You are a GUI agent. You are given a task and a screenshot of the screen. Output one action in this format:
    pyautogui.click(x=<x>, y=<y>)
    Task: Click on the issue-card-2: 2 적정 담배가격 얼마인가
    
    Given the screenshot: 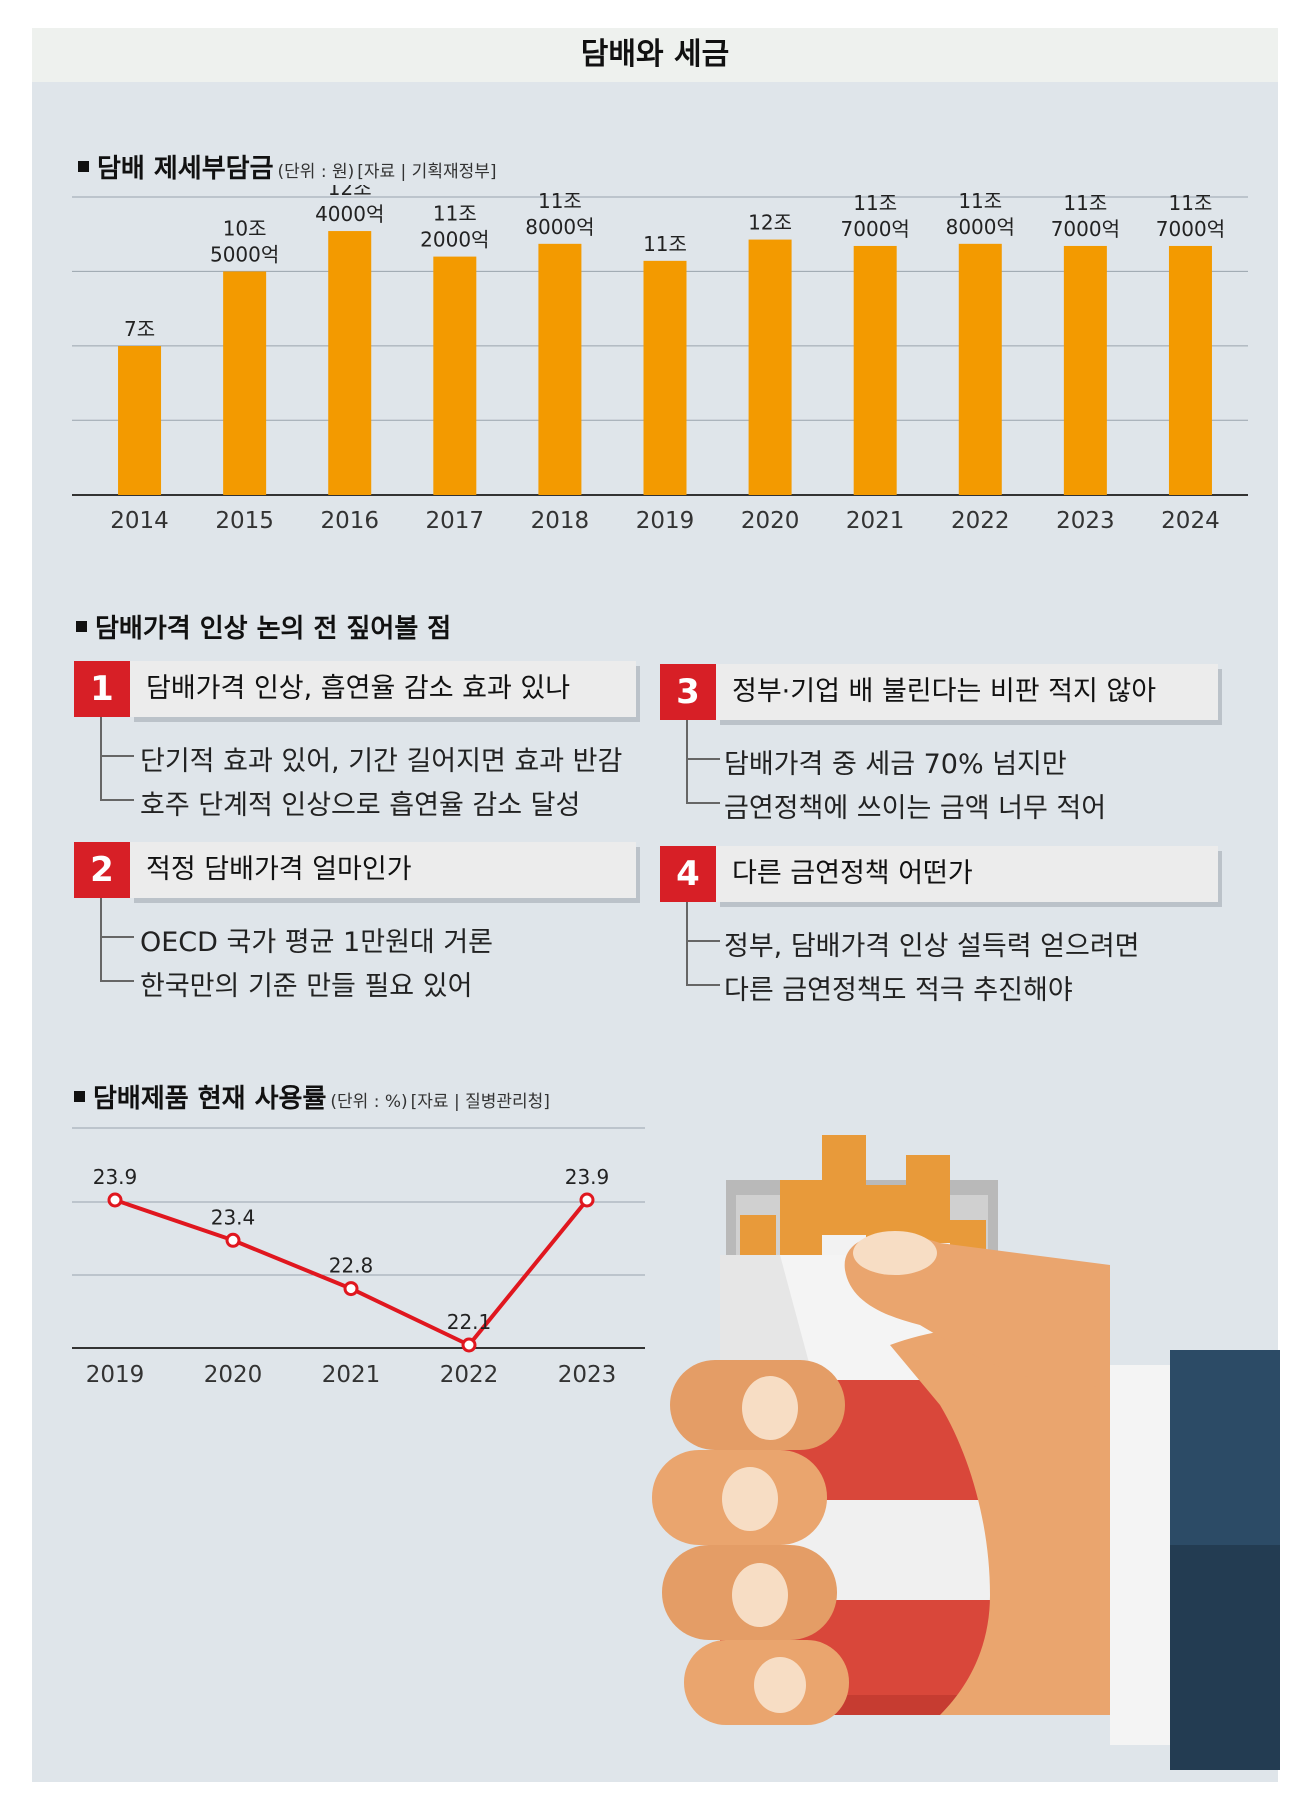 What is the action you would take?
    pyautogui.click(x=355, y=870)
    